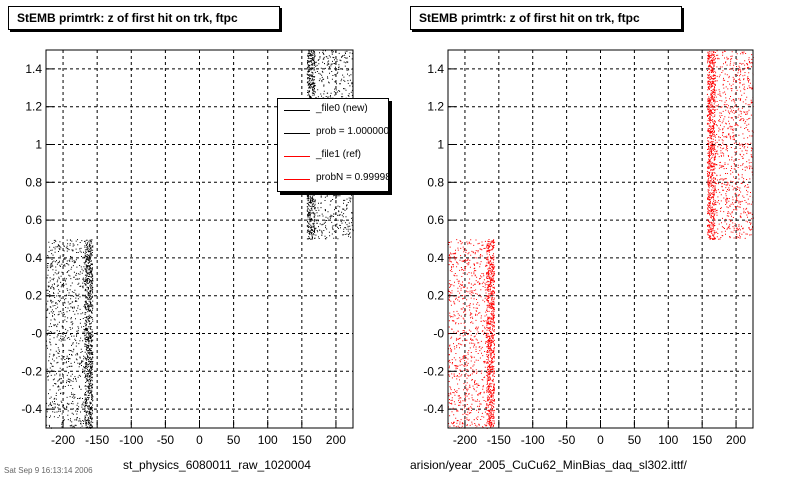 The width and height of the screenshot is (800, 480). What do you see at coordinates (352, 177) in the screenshot?
I see `legend-label: probN = 0.999982` at bounding box center [352, 177].